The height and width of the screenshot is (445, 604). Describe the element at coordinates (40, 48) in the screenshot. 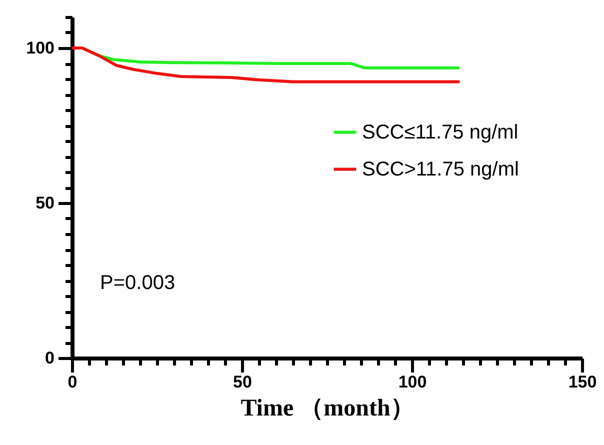

I see `y-tick-label: 100` at that location.